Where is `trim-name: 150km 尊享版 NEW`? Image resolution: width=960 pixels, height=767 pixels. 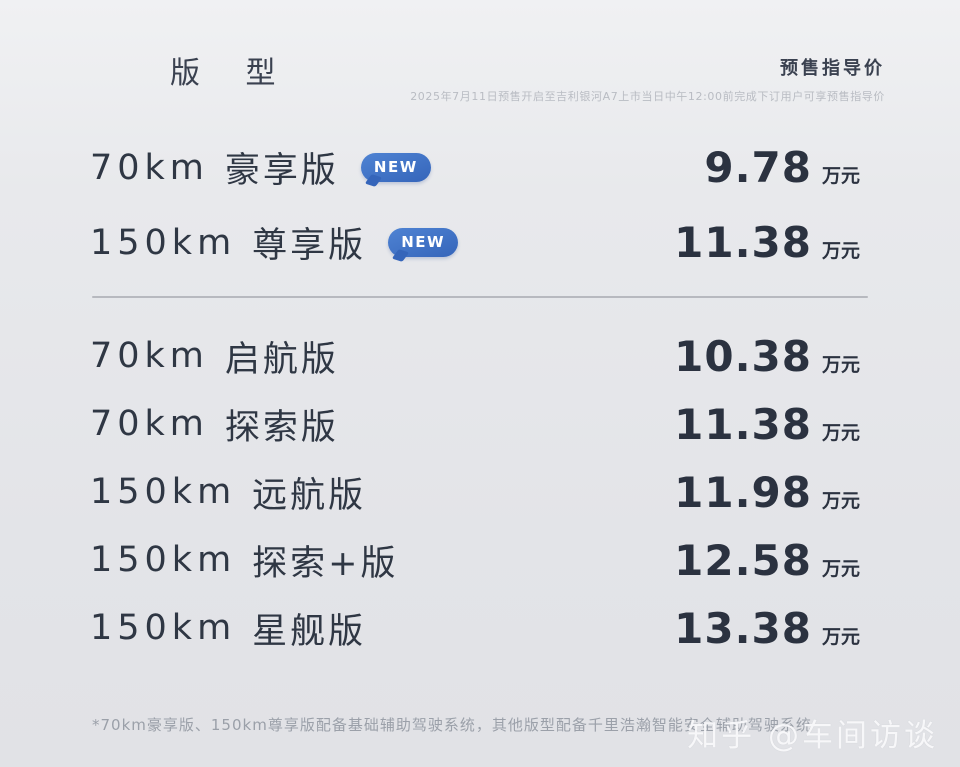
trim-name: 150km 尊享版 NEW is located at coordinates (274, 242).